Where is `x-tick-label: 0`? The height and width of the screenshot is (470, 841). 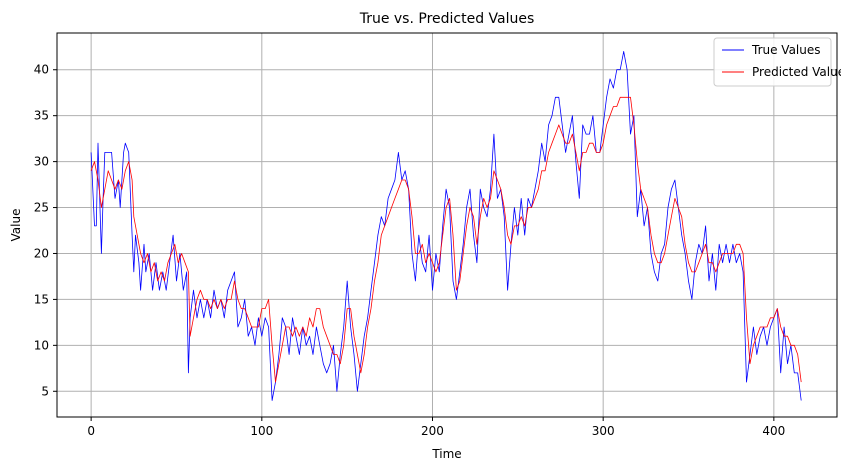 x-tick-label: 0 is located at coordinates (91, 431).